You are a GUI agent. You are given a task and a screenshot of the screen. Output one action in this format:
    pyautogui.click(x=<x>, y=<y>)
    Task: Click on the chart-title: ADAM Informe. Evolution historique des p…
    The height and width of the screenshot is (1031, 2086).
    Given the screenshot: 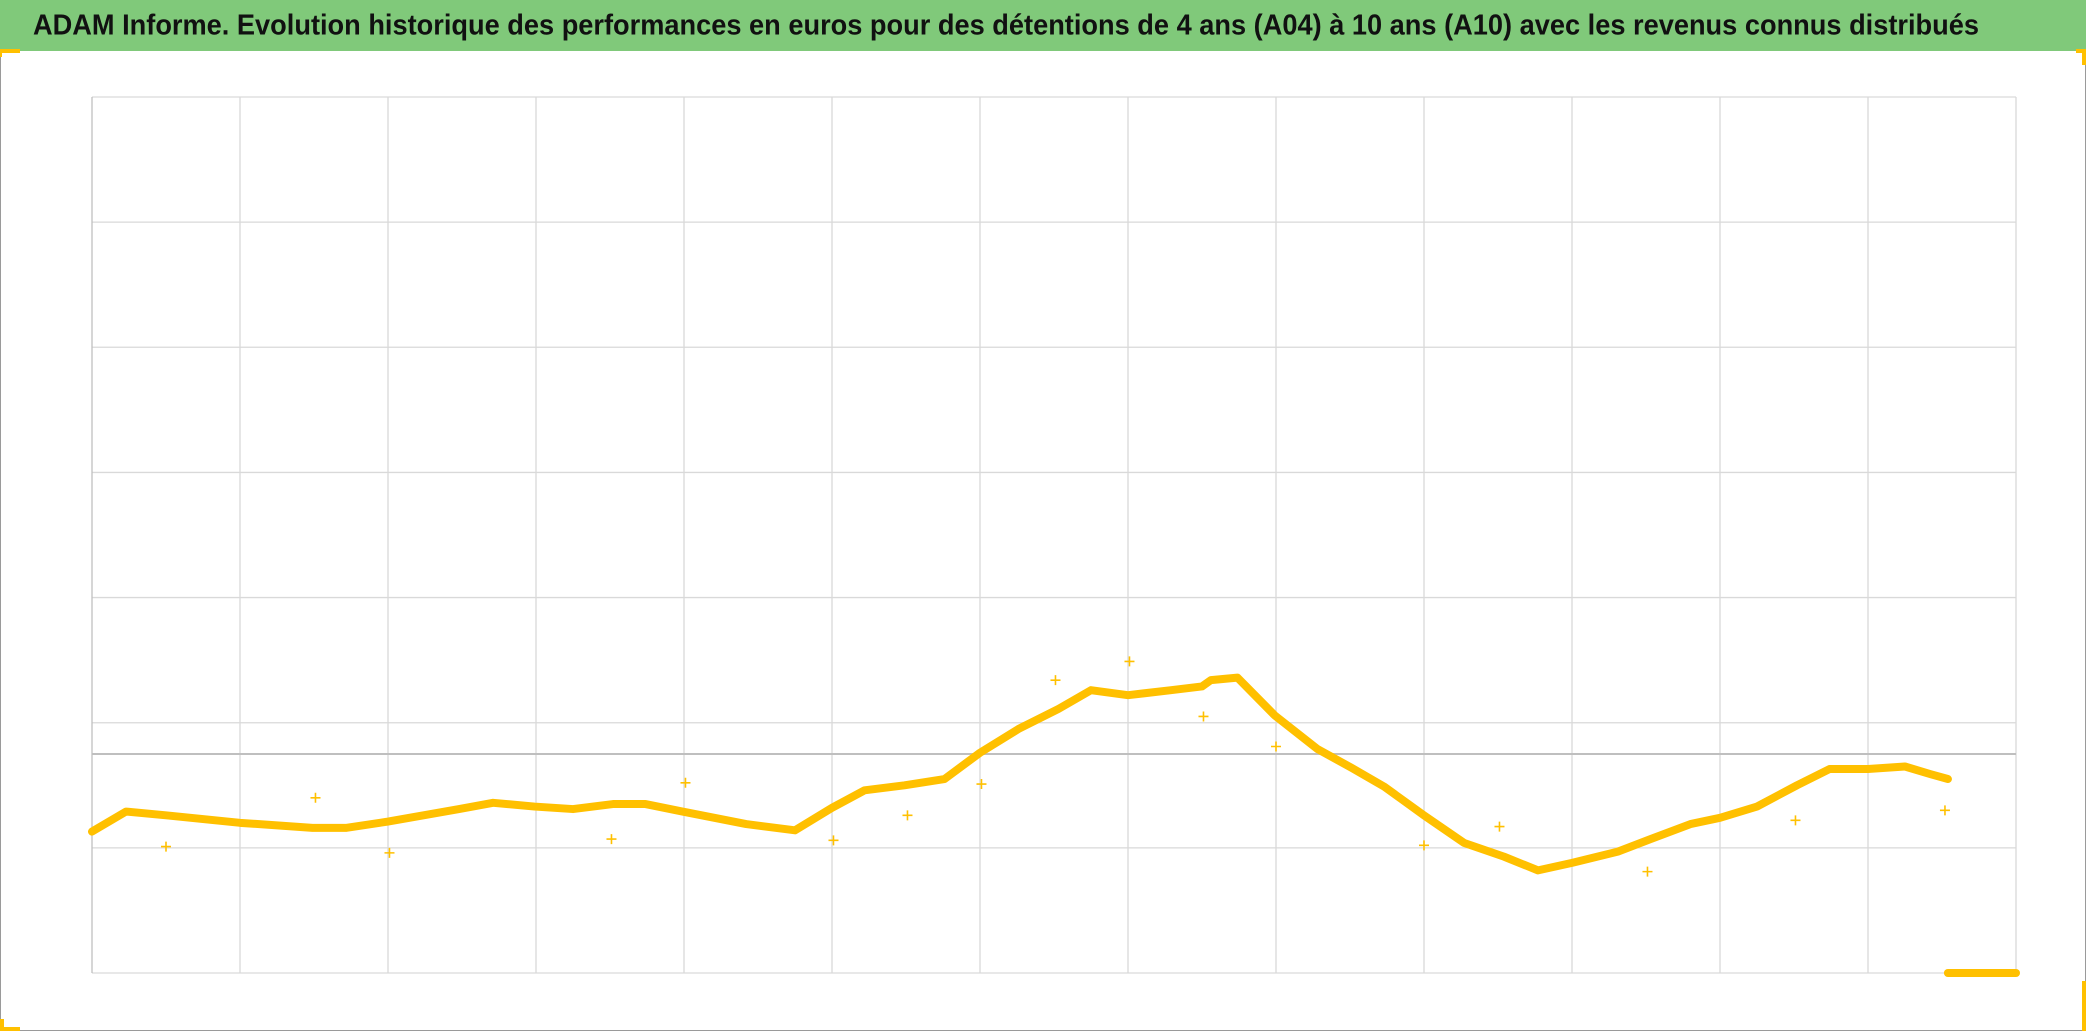 What is the action you would take?
    pyautogui.click(x=1006, y=26)
    